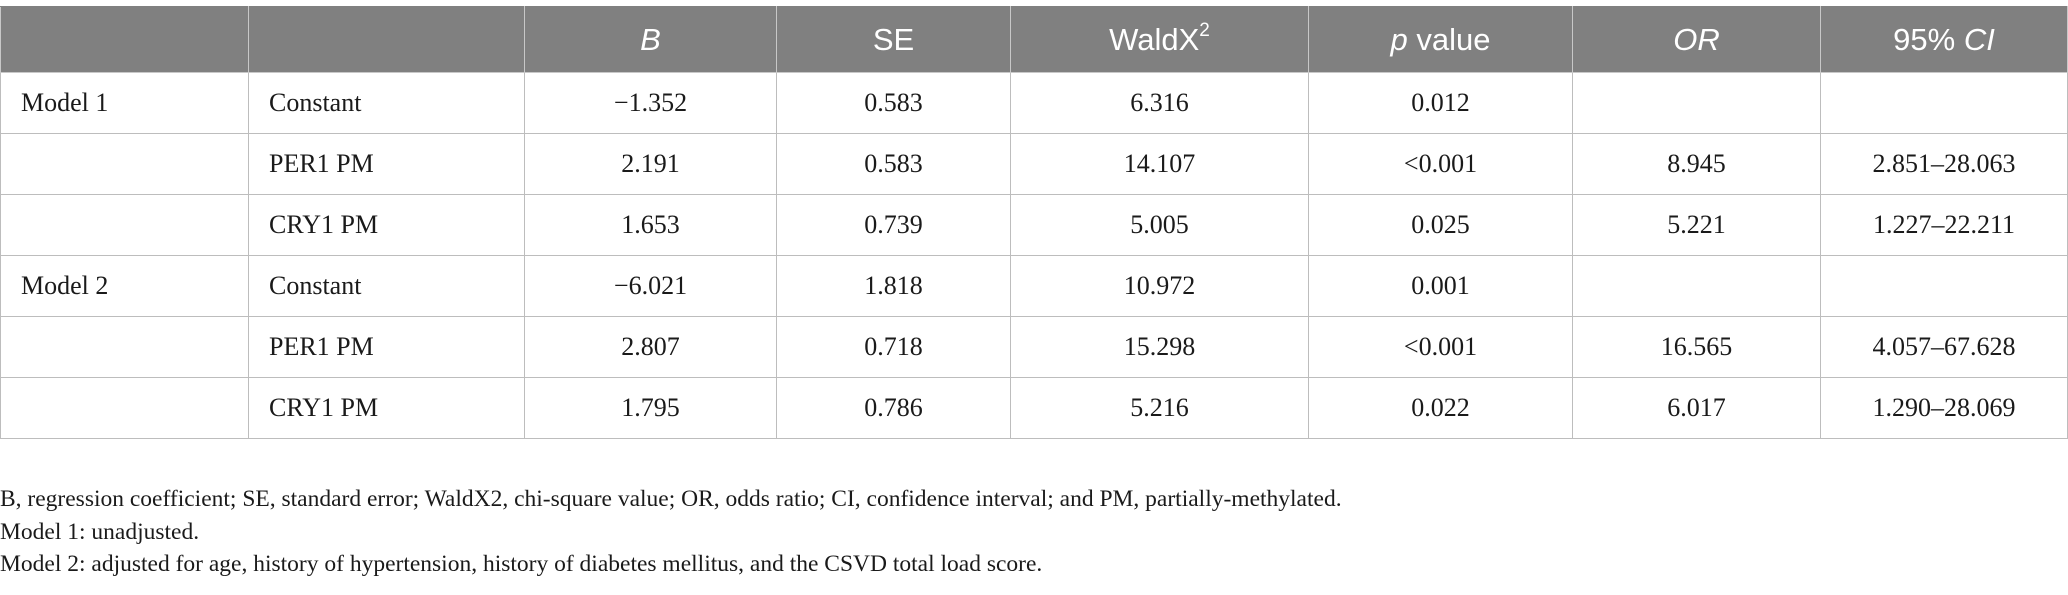  What do you see at coordinates (1928, 39) in the screenshot?
I see `header-ci-prefix: 95%` at bounding box center [1928, 39].